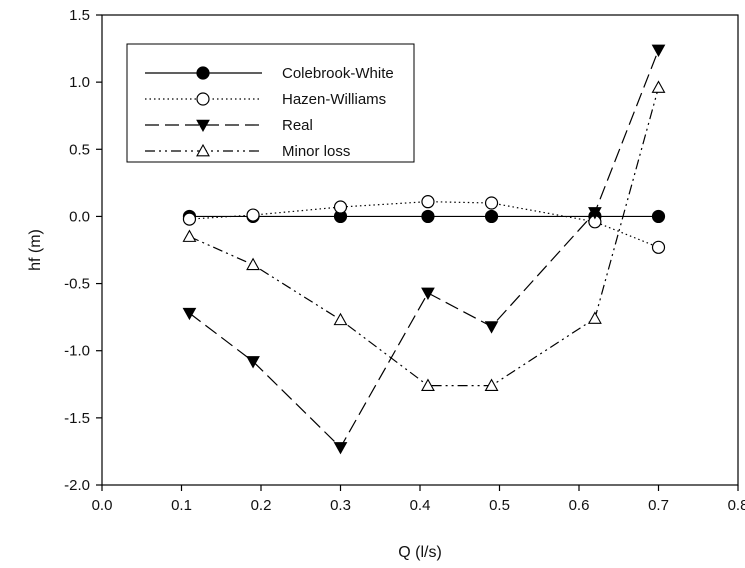 This screenshot has height=568, width=745. What do you see at coordinates (247, 151) in the screenshot?
I see `legend-item-minor-loss: Minor loss` at bounding box center [247, 151].